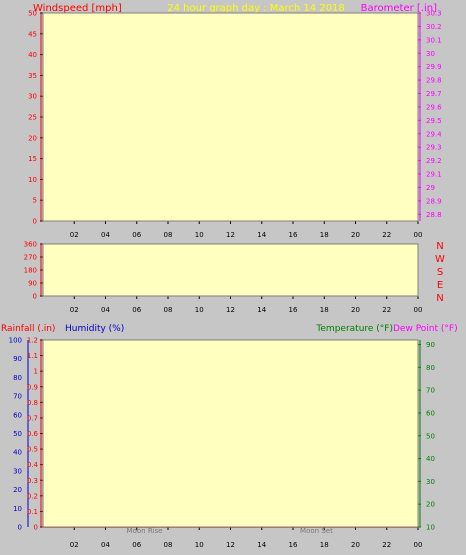 The image size is (466, 555). I want to click on temp-tick-label: 20, so click(430, 505).